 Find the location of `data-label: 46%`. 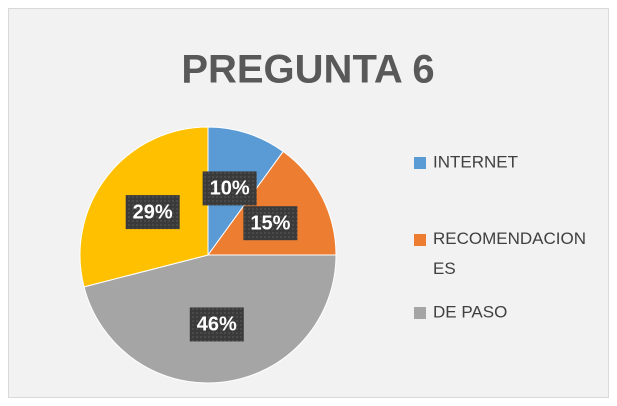

data-label: 46% is located at coordinates (216, 324).